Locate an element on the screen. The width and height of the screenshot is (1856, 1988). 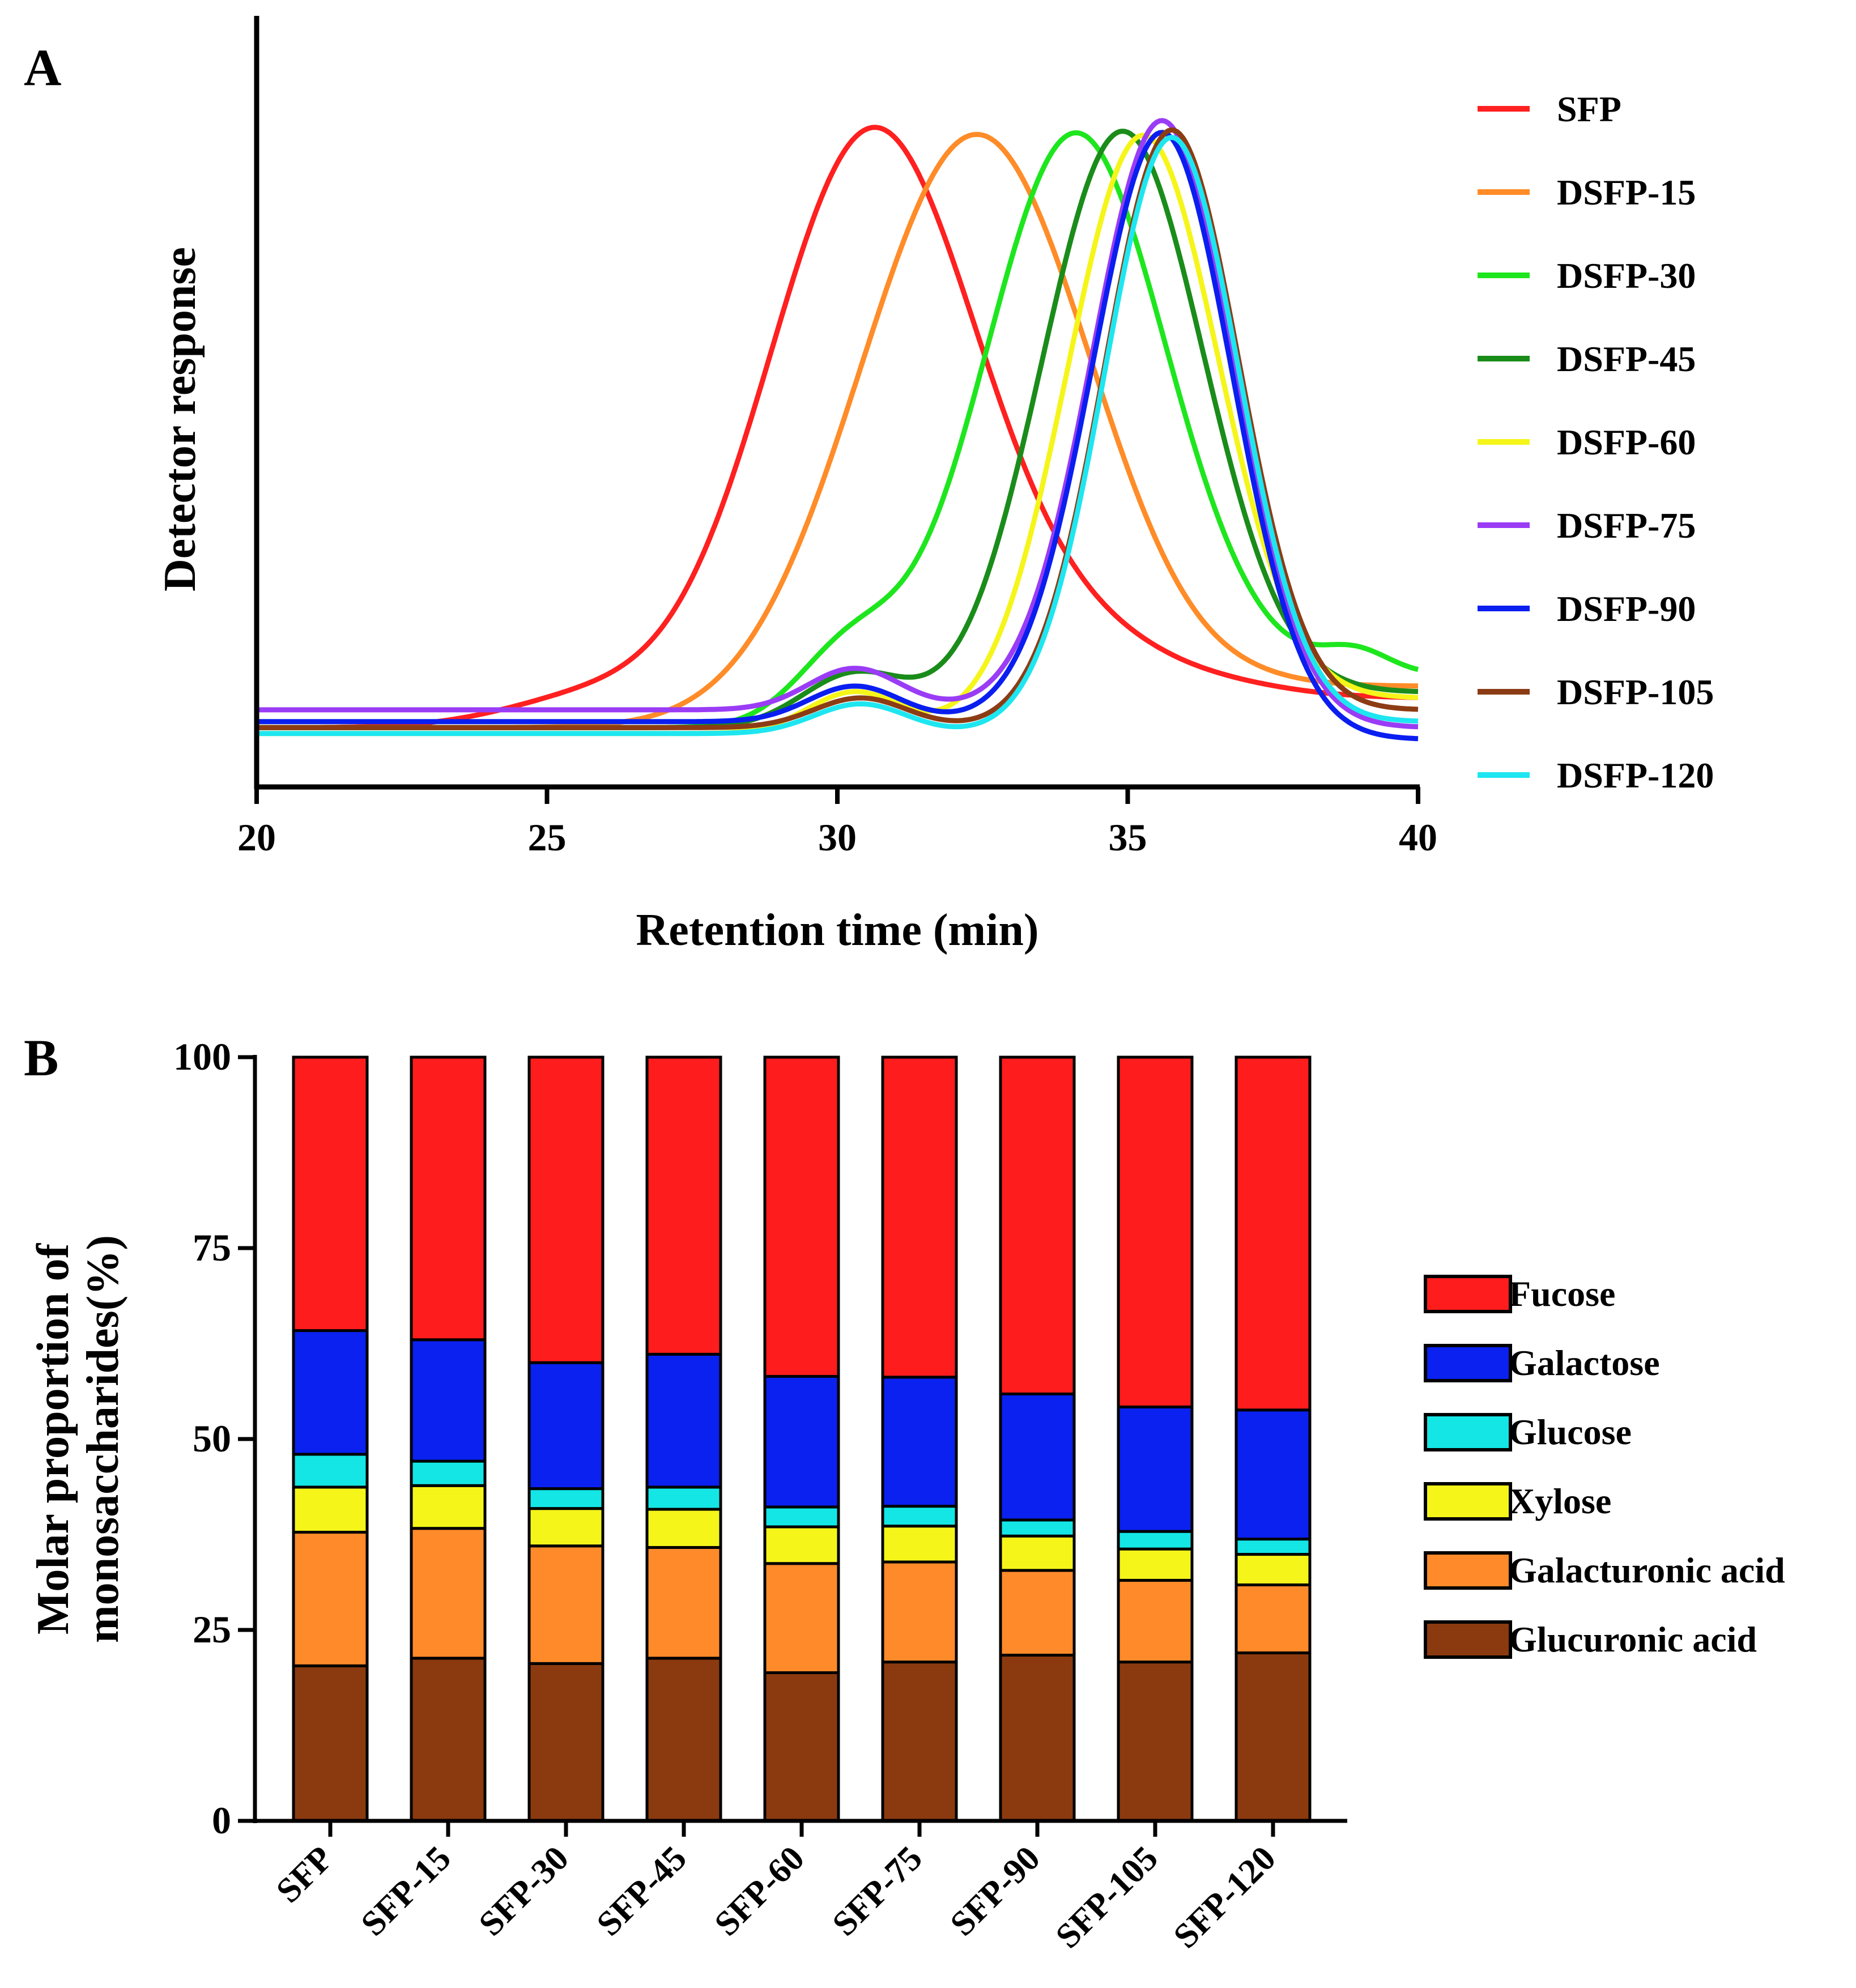
b-y-tick-label: 75 is located at coordinates (212, 1248).